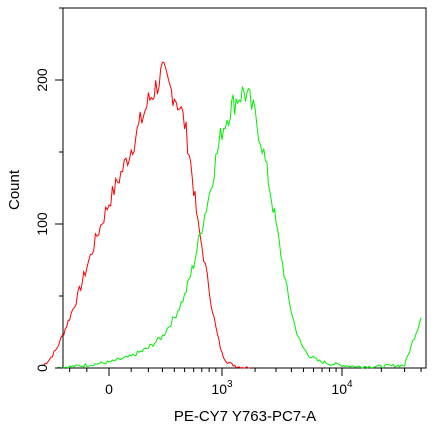 Image resolution: width=435 pixels, height=426 pixels. Describe the element at coordinates (109, 389) in the screenshot. I see `x-tick-label: 0` at that location.